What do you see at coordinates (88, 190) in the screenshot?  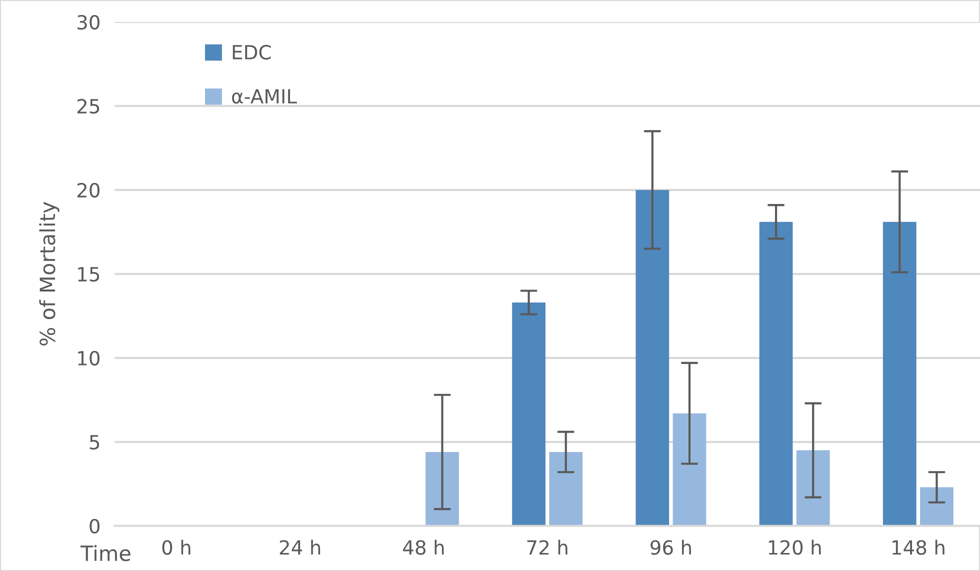 I see `y-tick-label: 20` at bounding box center [88, 190].